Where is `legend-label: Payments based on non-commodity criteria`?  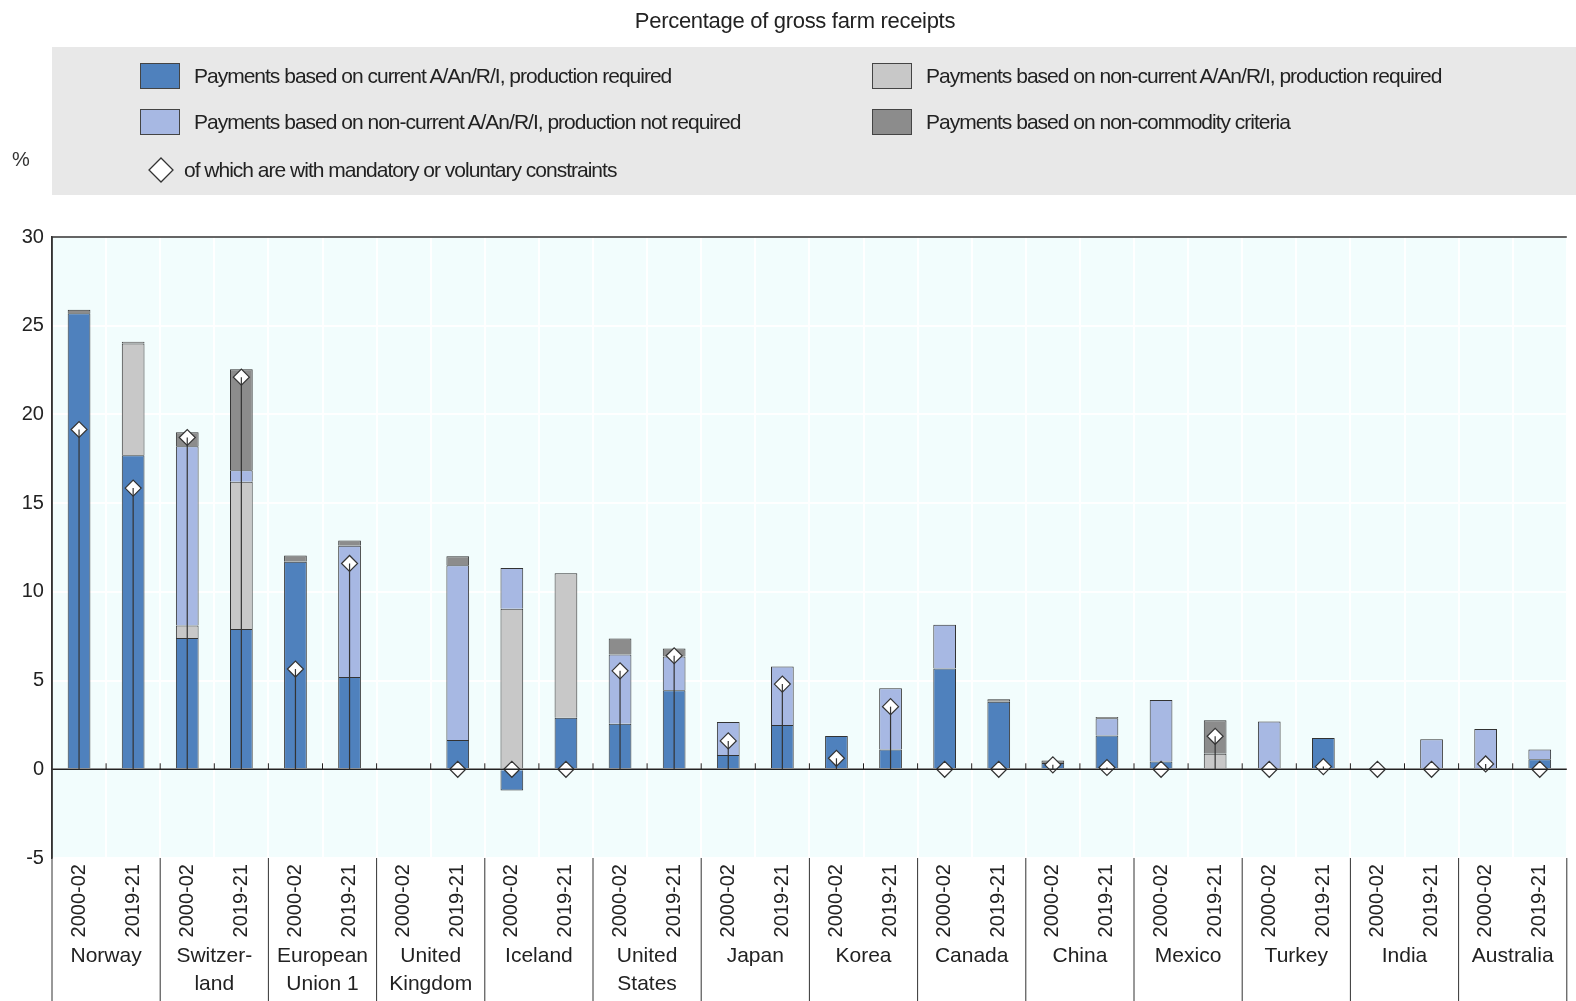
legend-label: Payments based on non-commodity criteria is located at coordinates (1108, 122).